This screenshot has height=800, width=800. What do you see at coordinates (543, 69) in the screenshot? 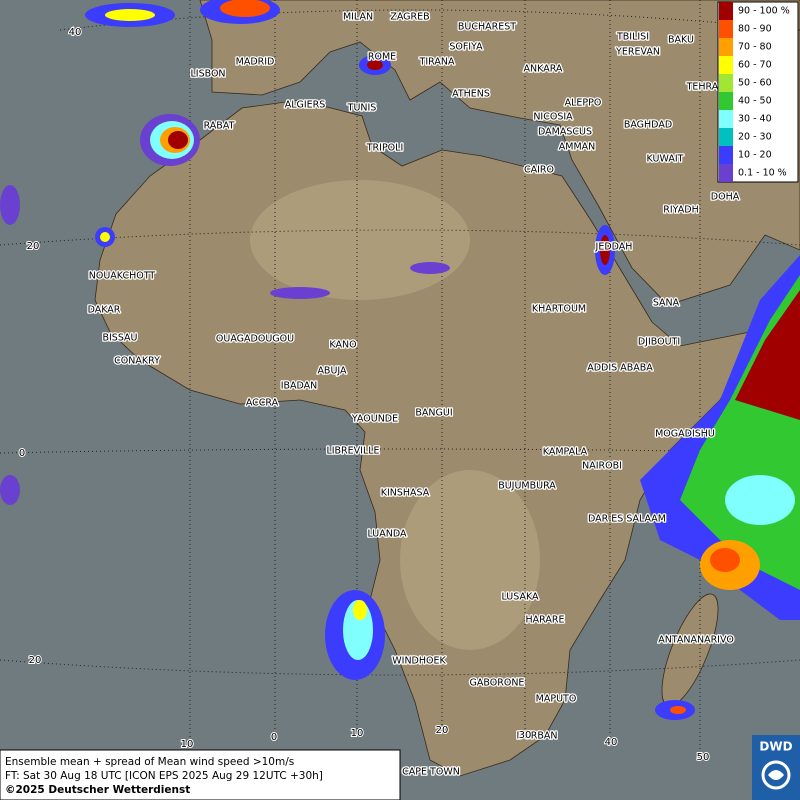
I see `city-label: ANKARA` at bounding box center [543, 69].